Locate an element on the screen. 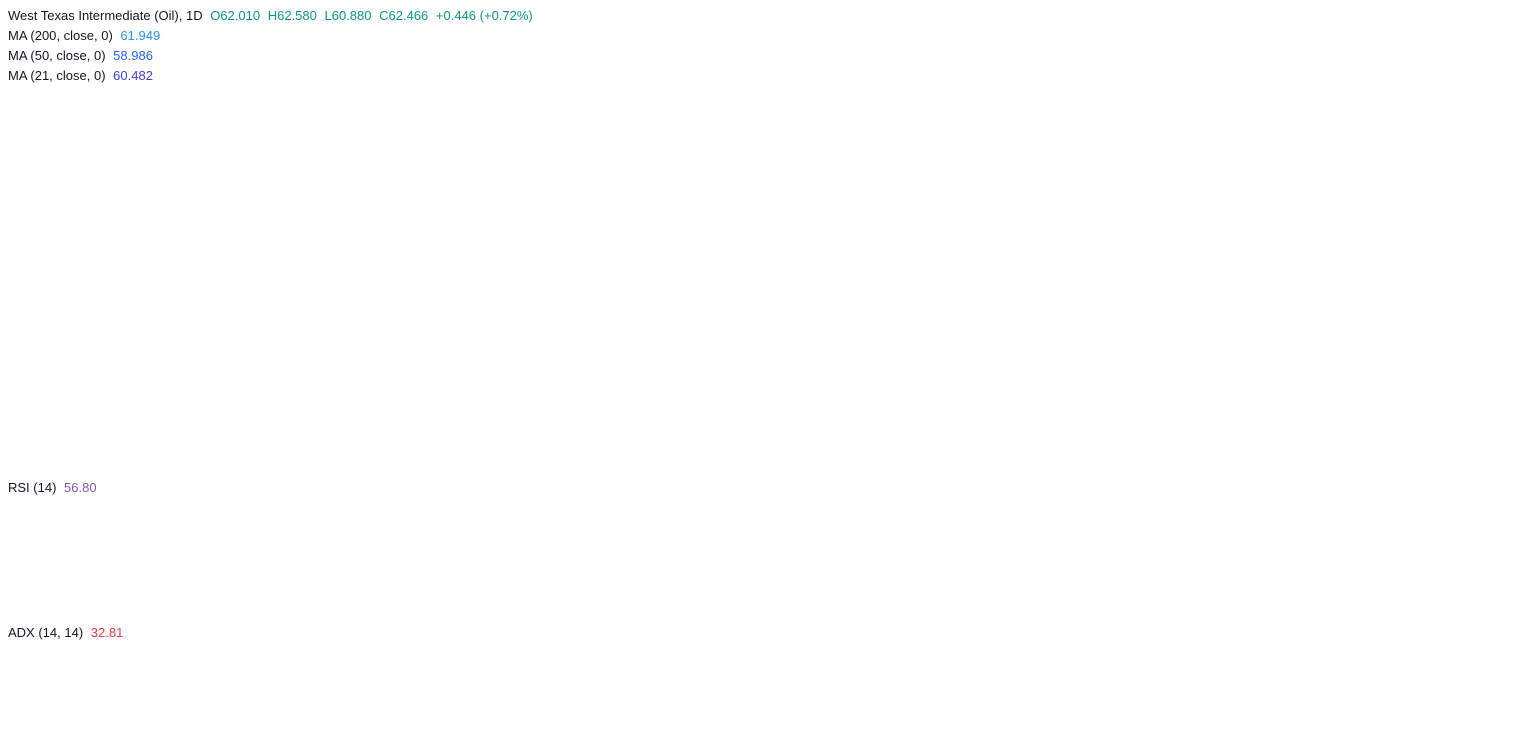 The height and width of the screenshot is (737, 1536). price-tick-label: 56.000 is located at coordinates (1508, 405).